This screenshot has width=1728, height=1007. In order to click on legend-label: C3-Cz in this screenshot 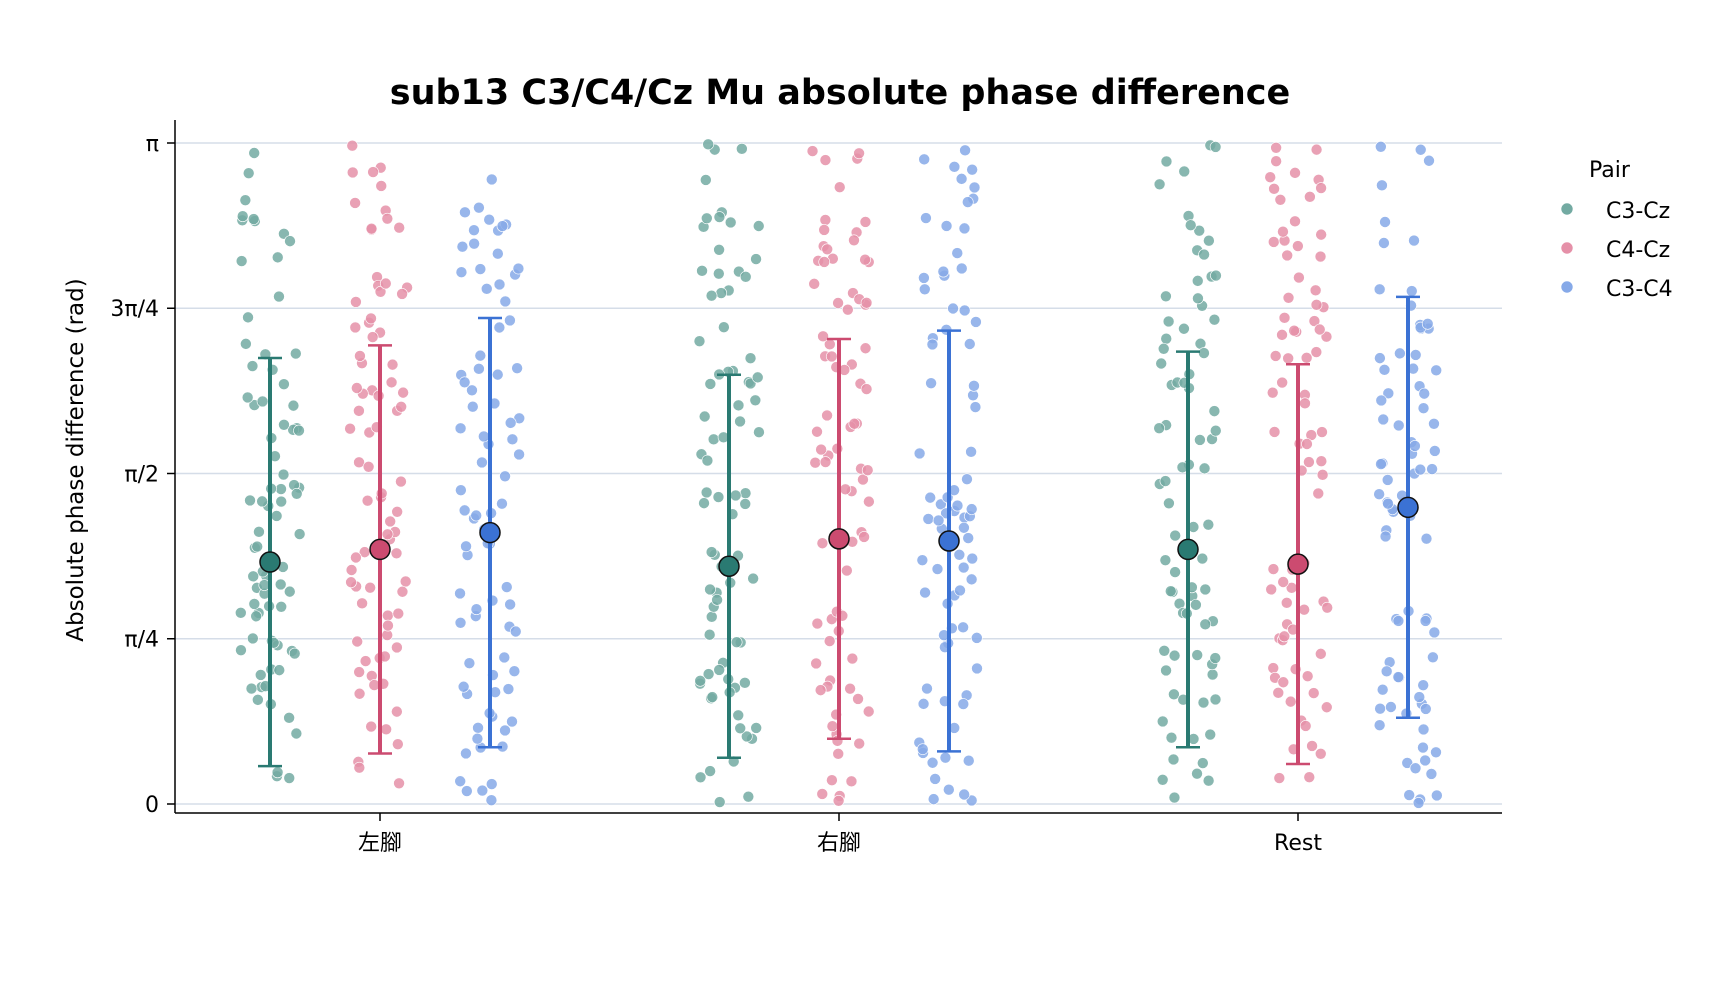, I will do `click(1638, 211)`.